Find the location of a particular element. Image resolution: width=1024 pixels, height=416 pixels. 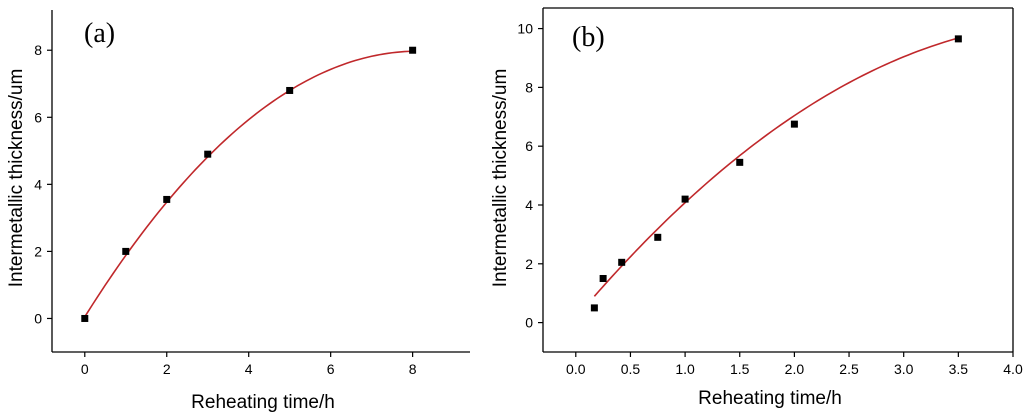

panel-a-x-tick-label: 0 is located at coordinates (85, 369).